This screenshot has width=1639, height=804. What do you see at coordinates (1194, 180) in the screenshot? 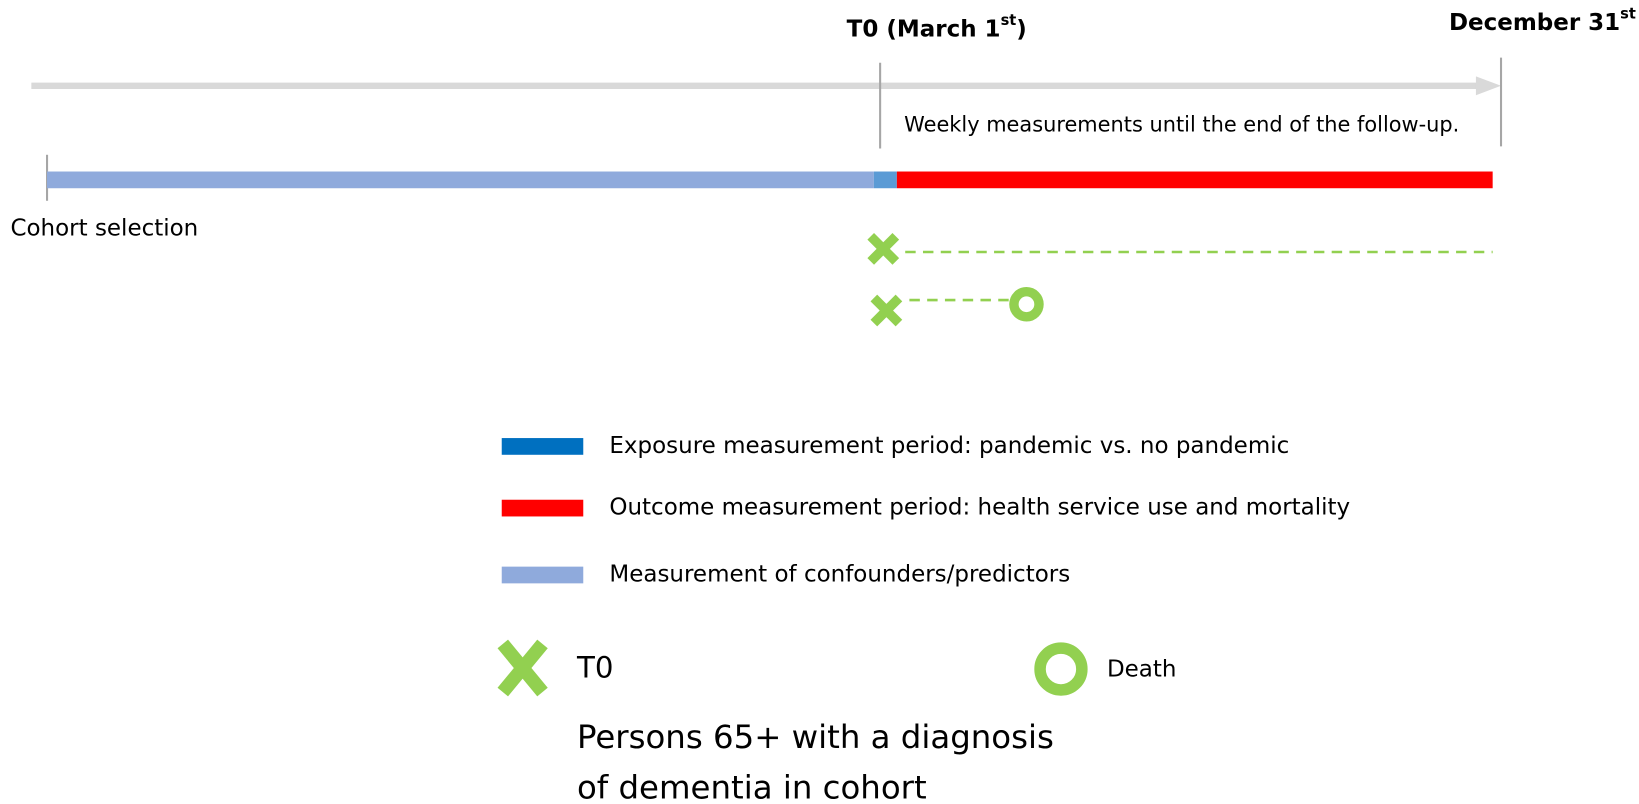
I see `outcome-period` at bounding box center [1194, 180].